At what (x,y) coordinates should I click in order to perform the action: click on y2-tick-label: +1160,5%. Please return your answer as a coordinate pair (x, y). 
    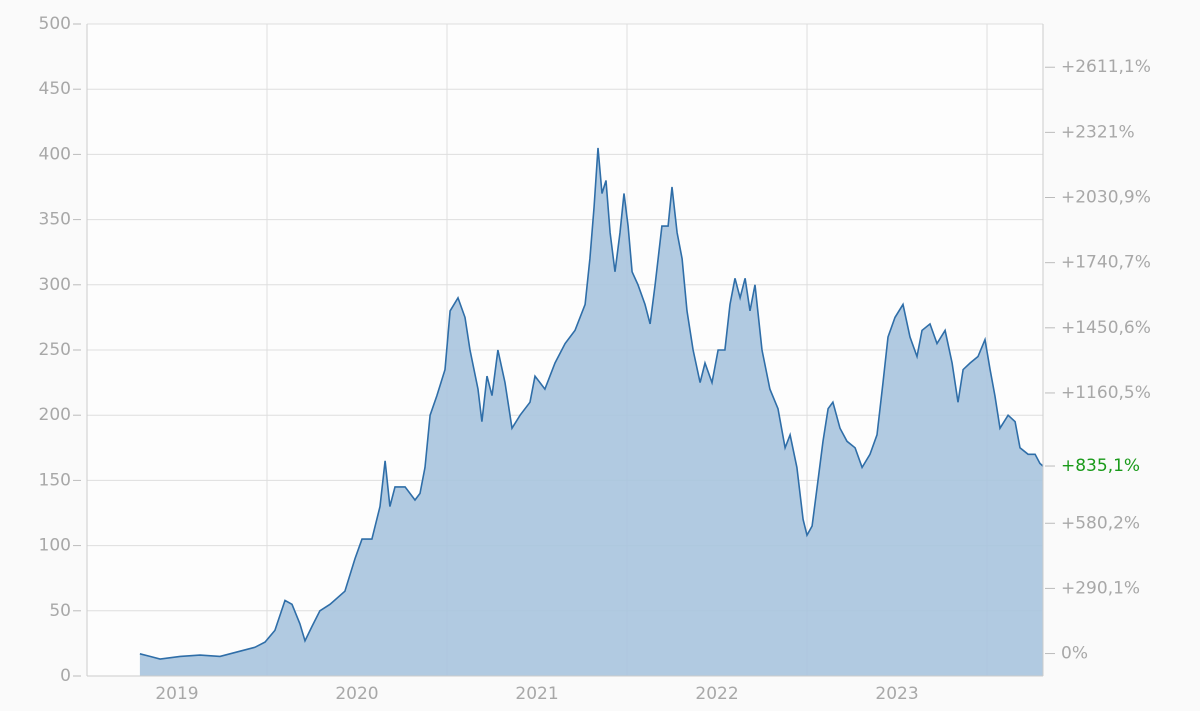
    Looking at the image, I should click on (1106, 393).